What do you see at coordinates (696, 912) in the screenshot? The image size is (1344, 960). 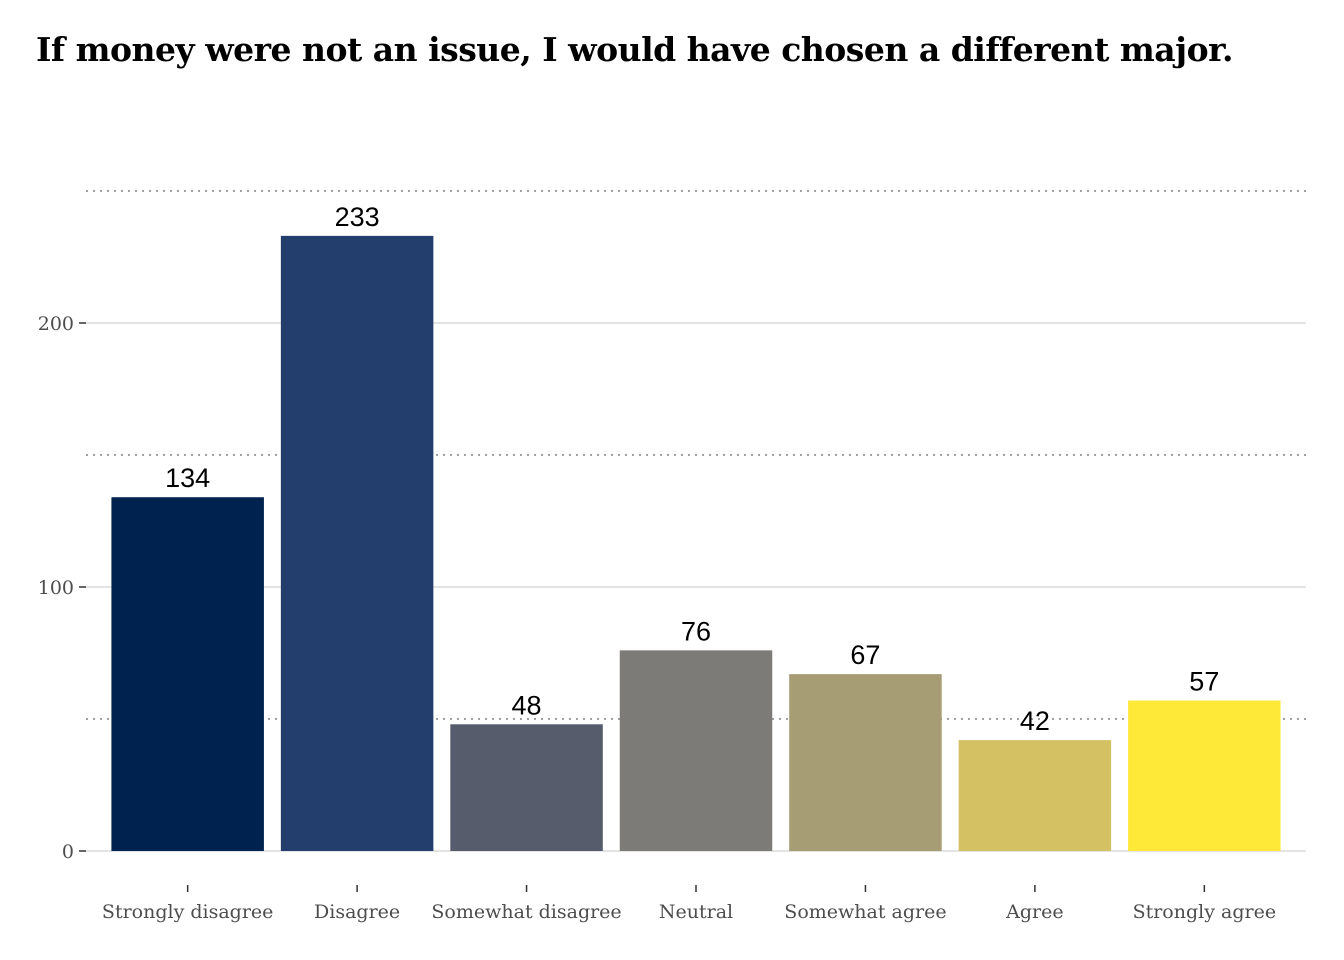 I see `x-tick-label: Neutral` at bounding box center [696, 912].